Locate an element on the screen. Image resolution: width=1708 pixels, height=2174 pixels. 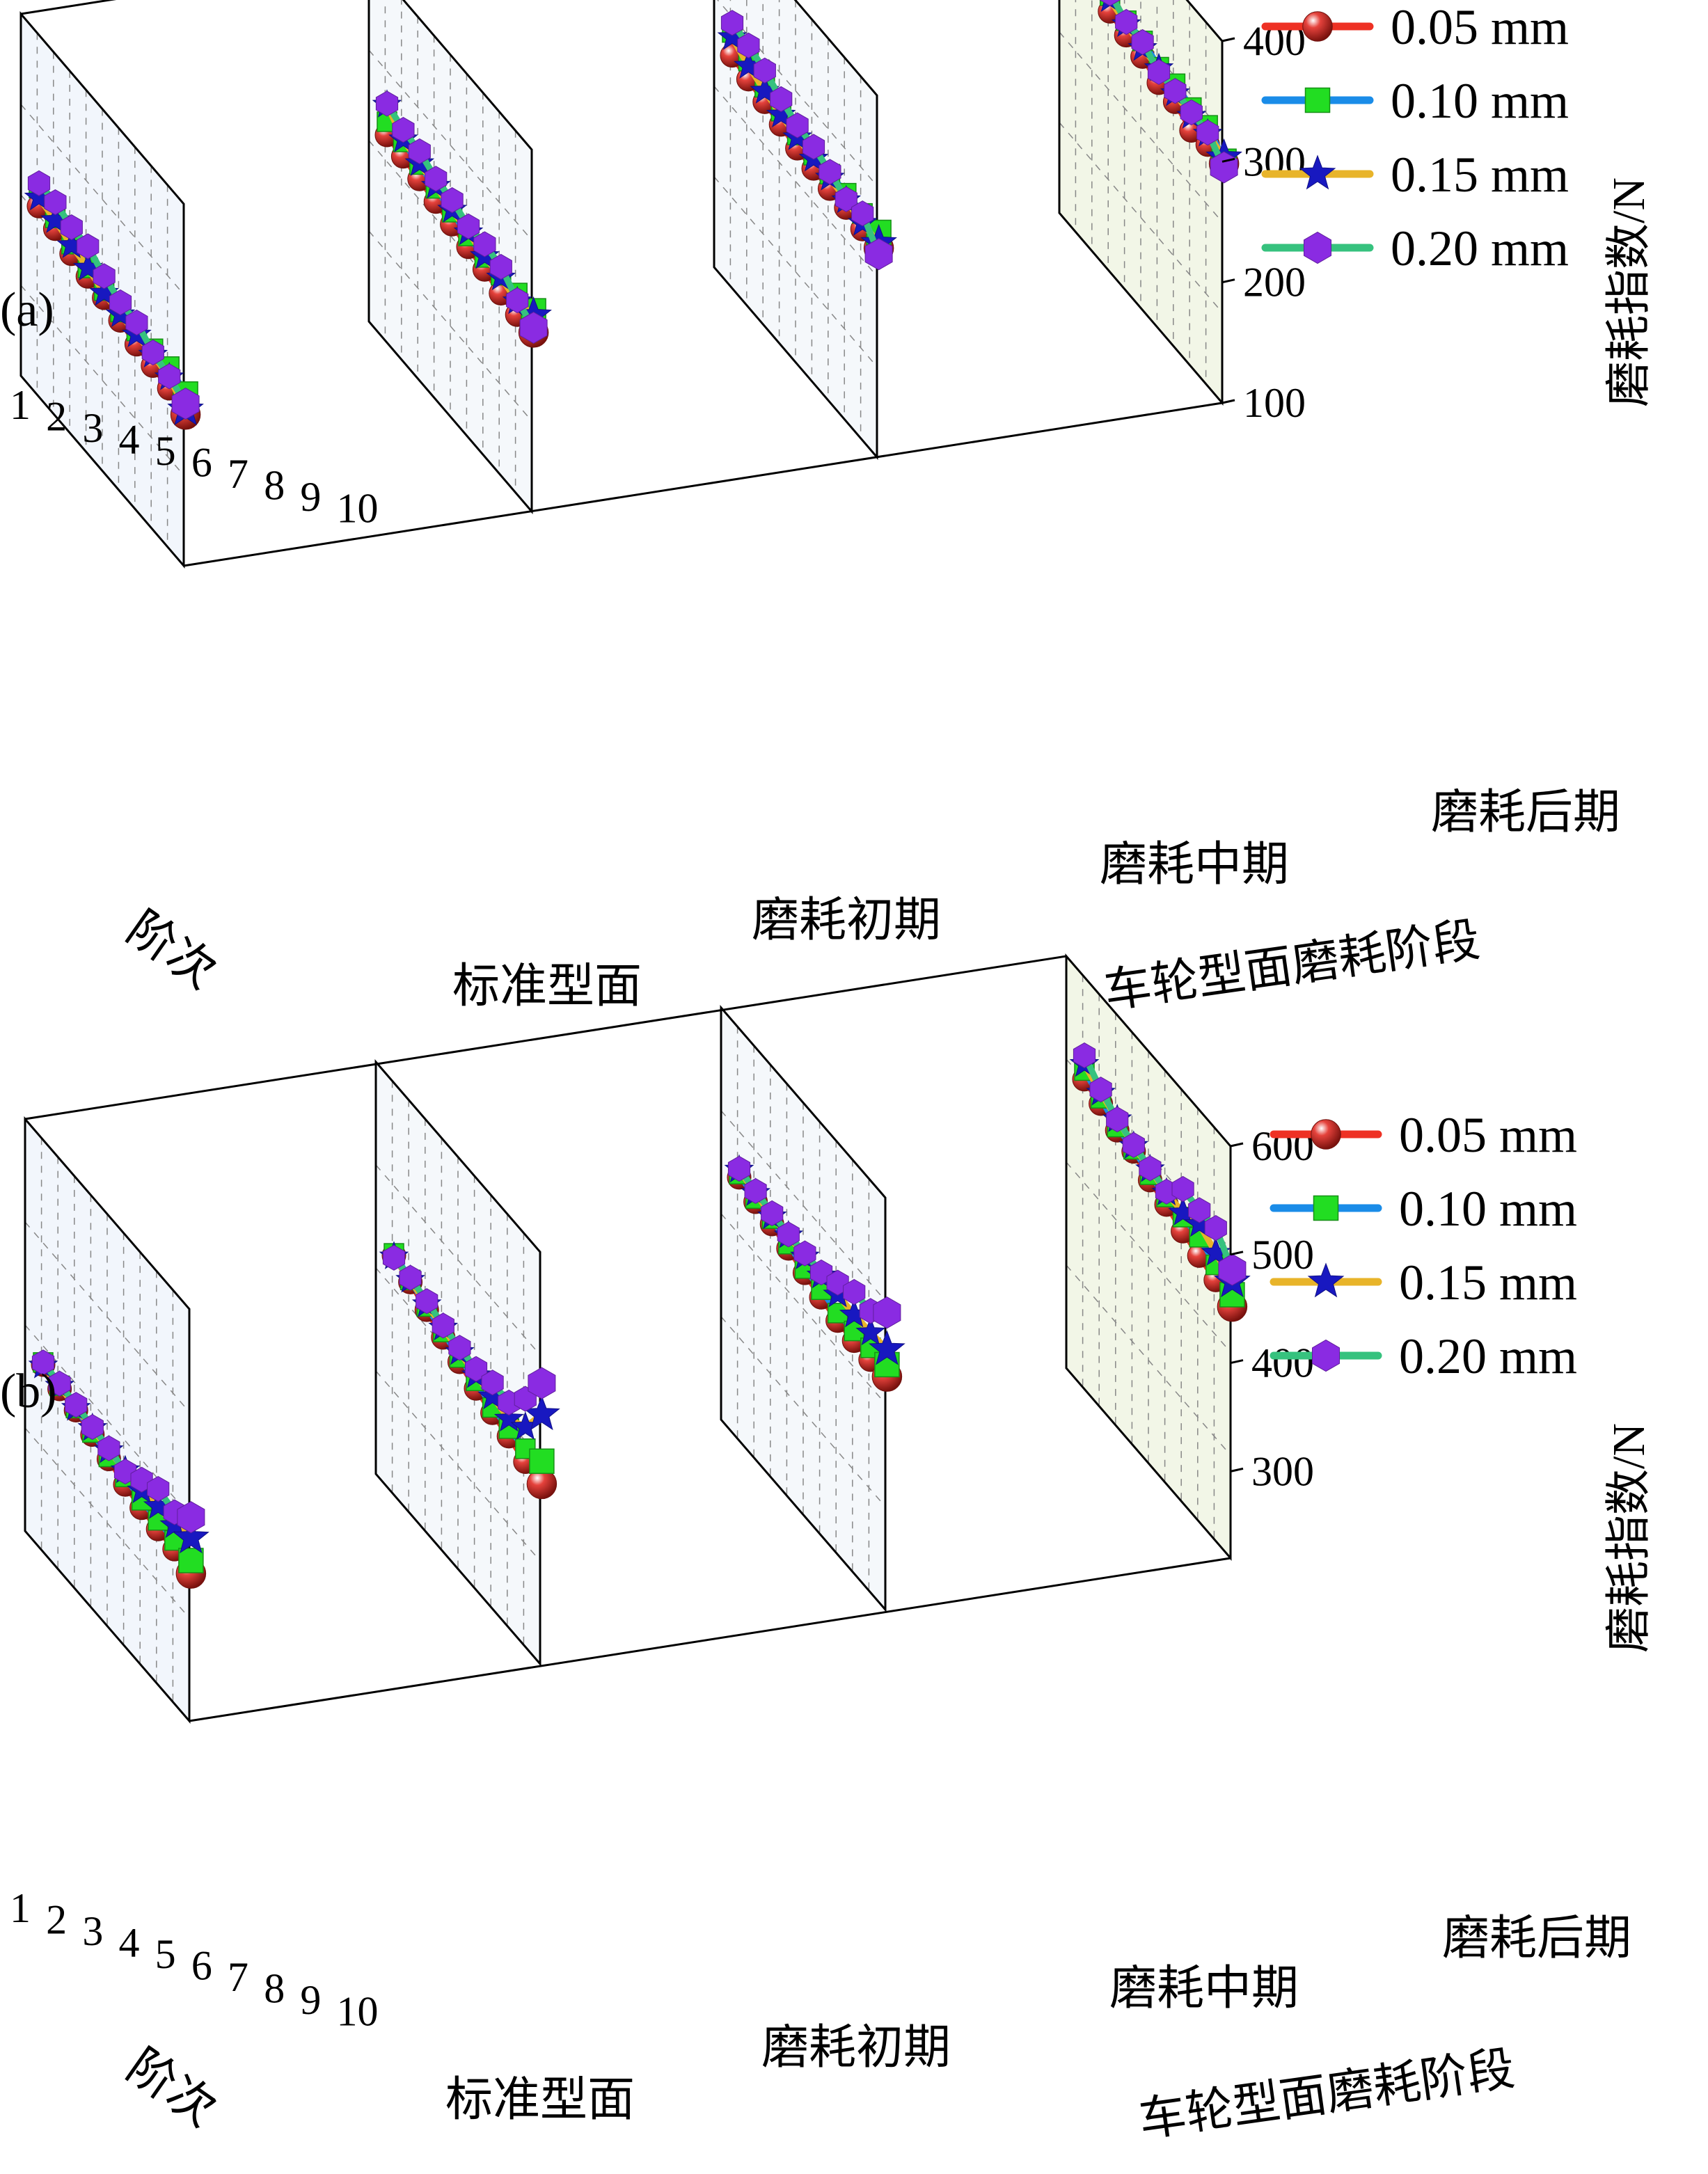
x-tick-label: 2 is located at coordinates (56, 1920).